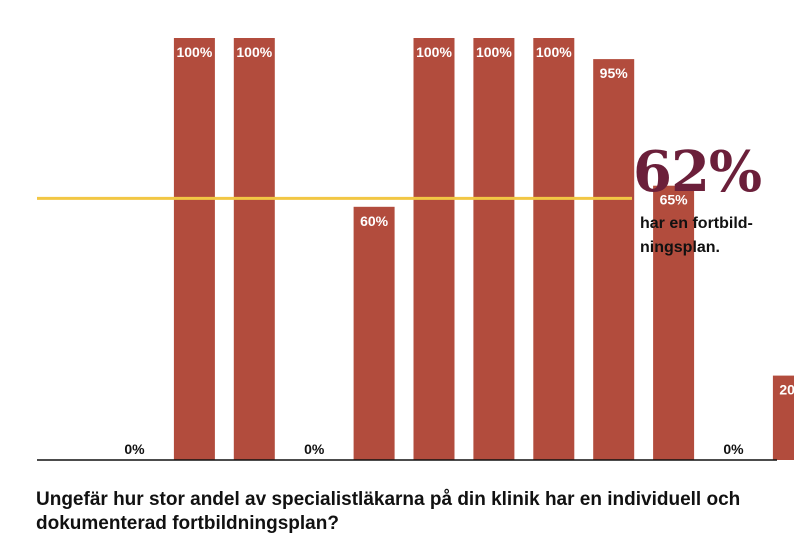 The width and height of the screenshot is (794, 548). I want to click on bar-label-8: 100%, so click(554, 52).